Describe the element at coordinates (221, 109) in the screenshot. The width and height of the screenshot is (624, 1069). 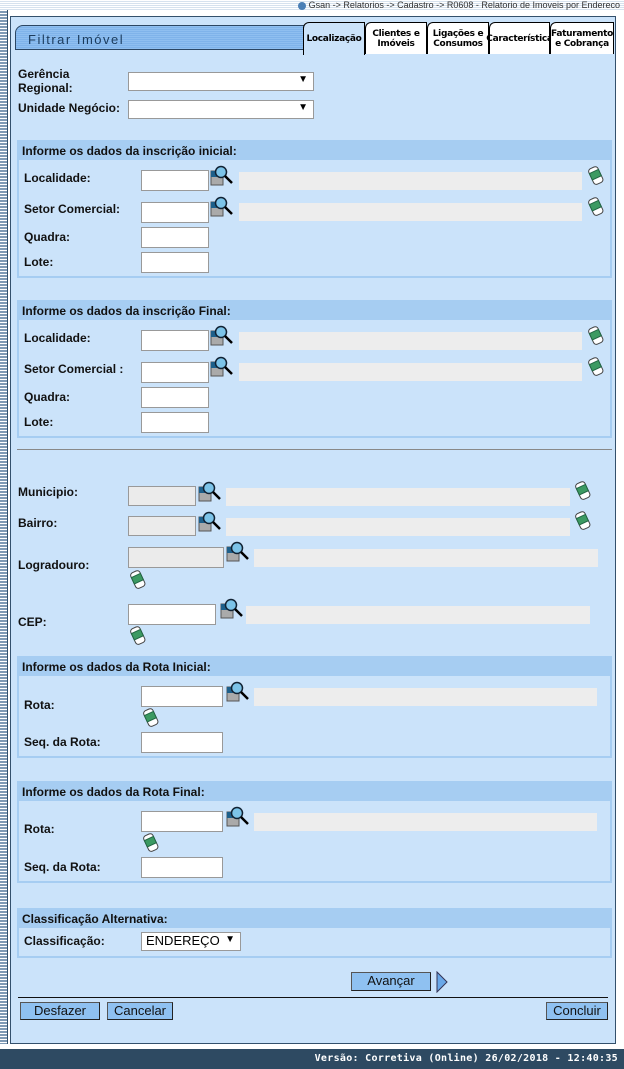
I see `unidade-select: ▼` at that location.